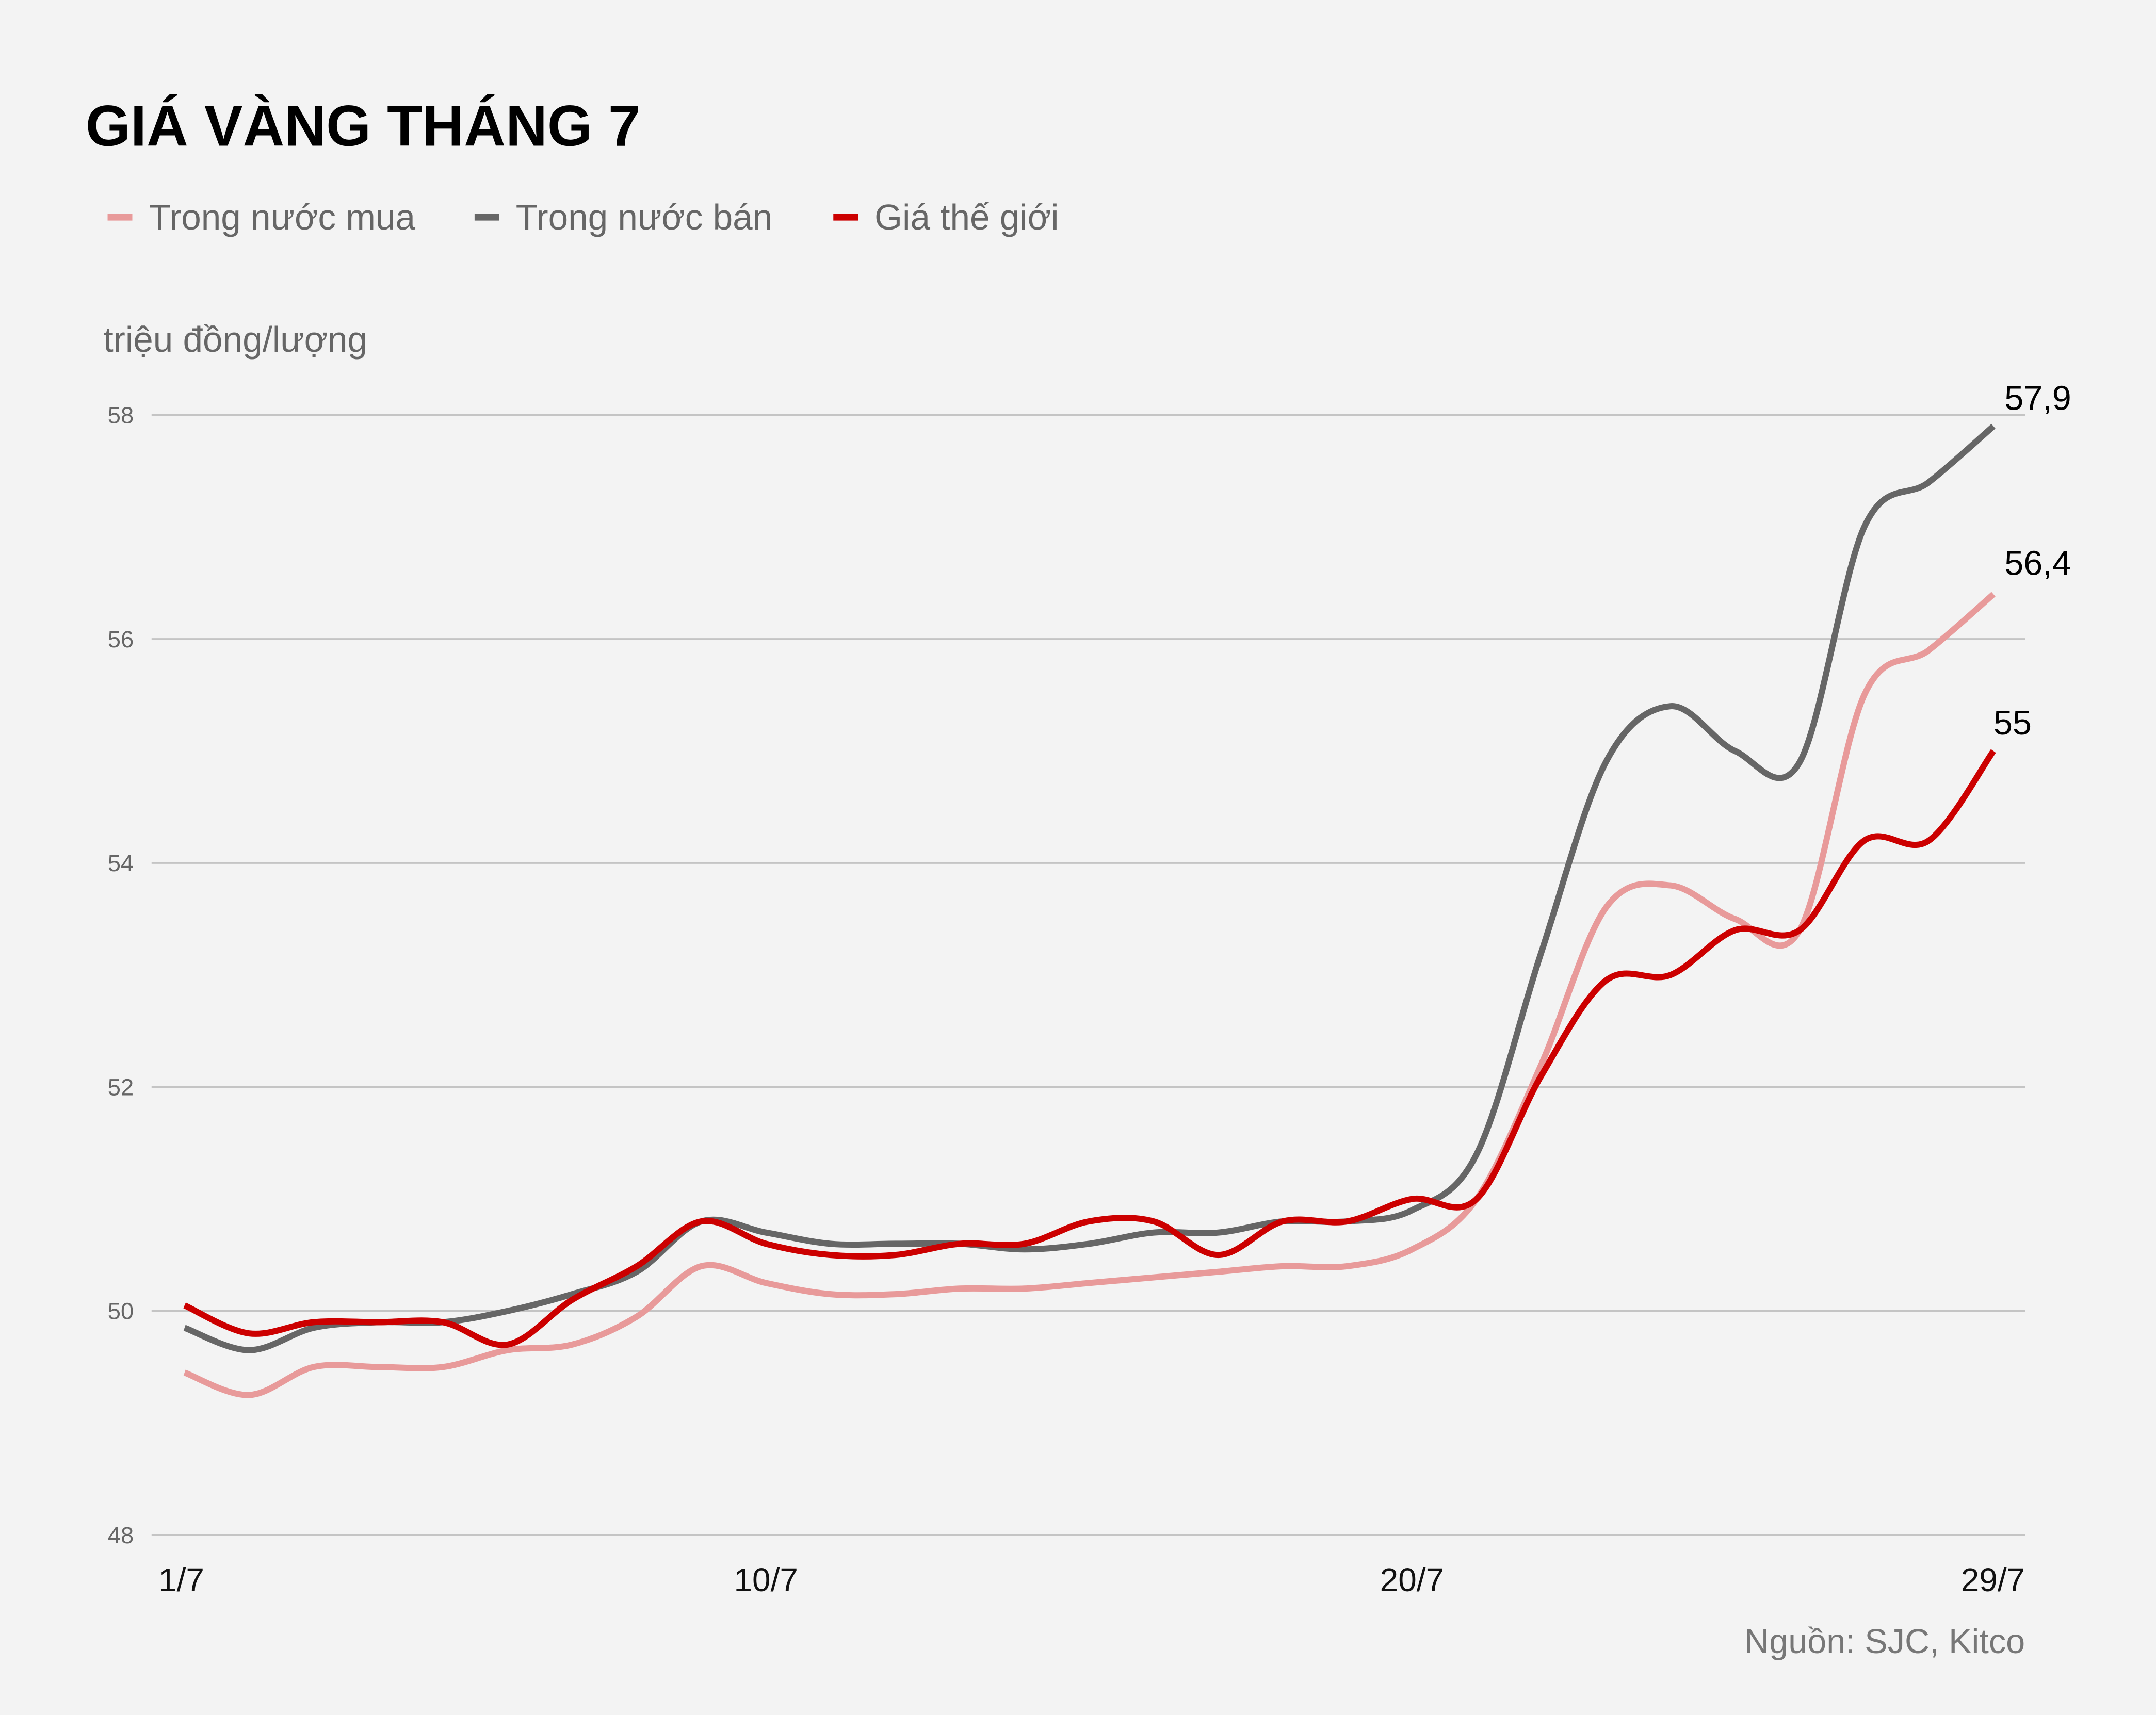  Describe the element at coordinates (1091, 1580) in the screenshot. I see `x-axis: 1/7 10/7 20/7 29/7` at that location.